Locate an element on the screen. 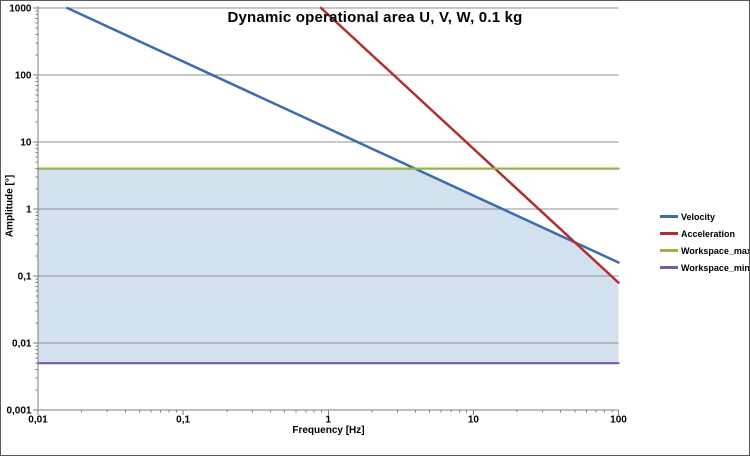 This screenshot has width=750, height=456. legend-item-workspace_min: Workspace_min is located at coordinates (705, 267).